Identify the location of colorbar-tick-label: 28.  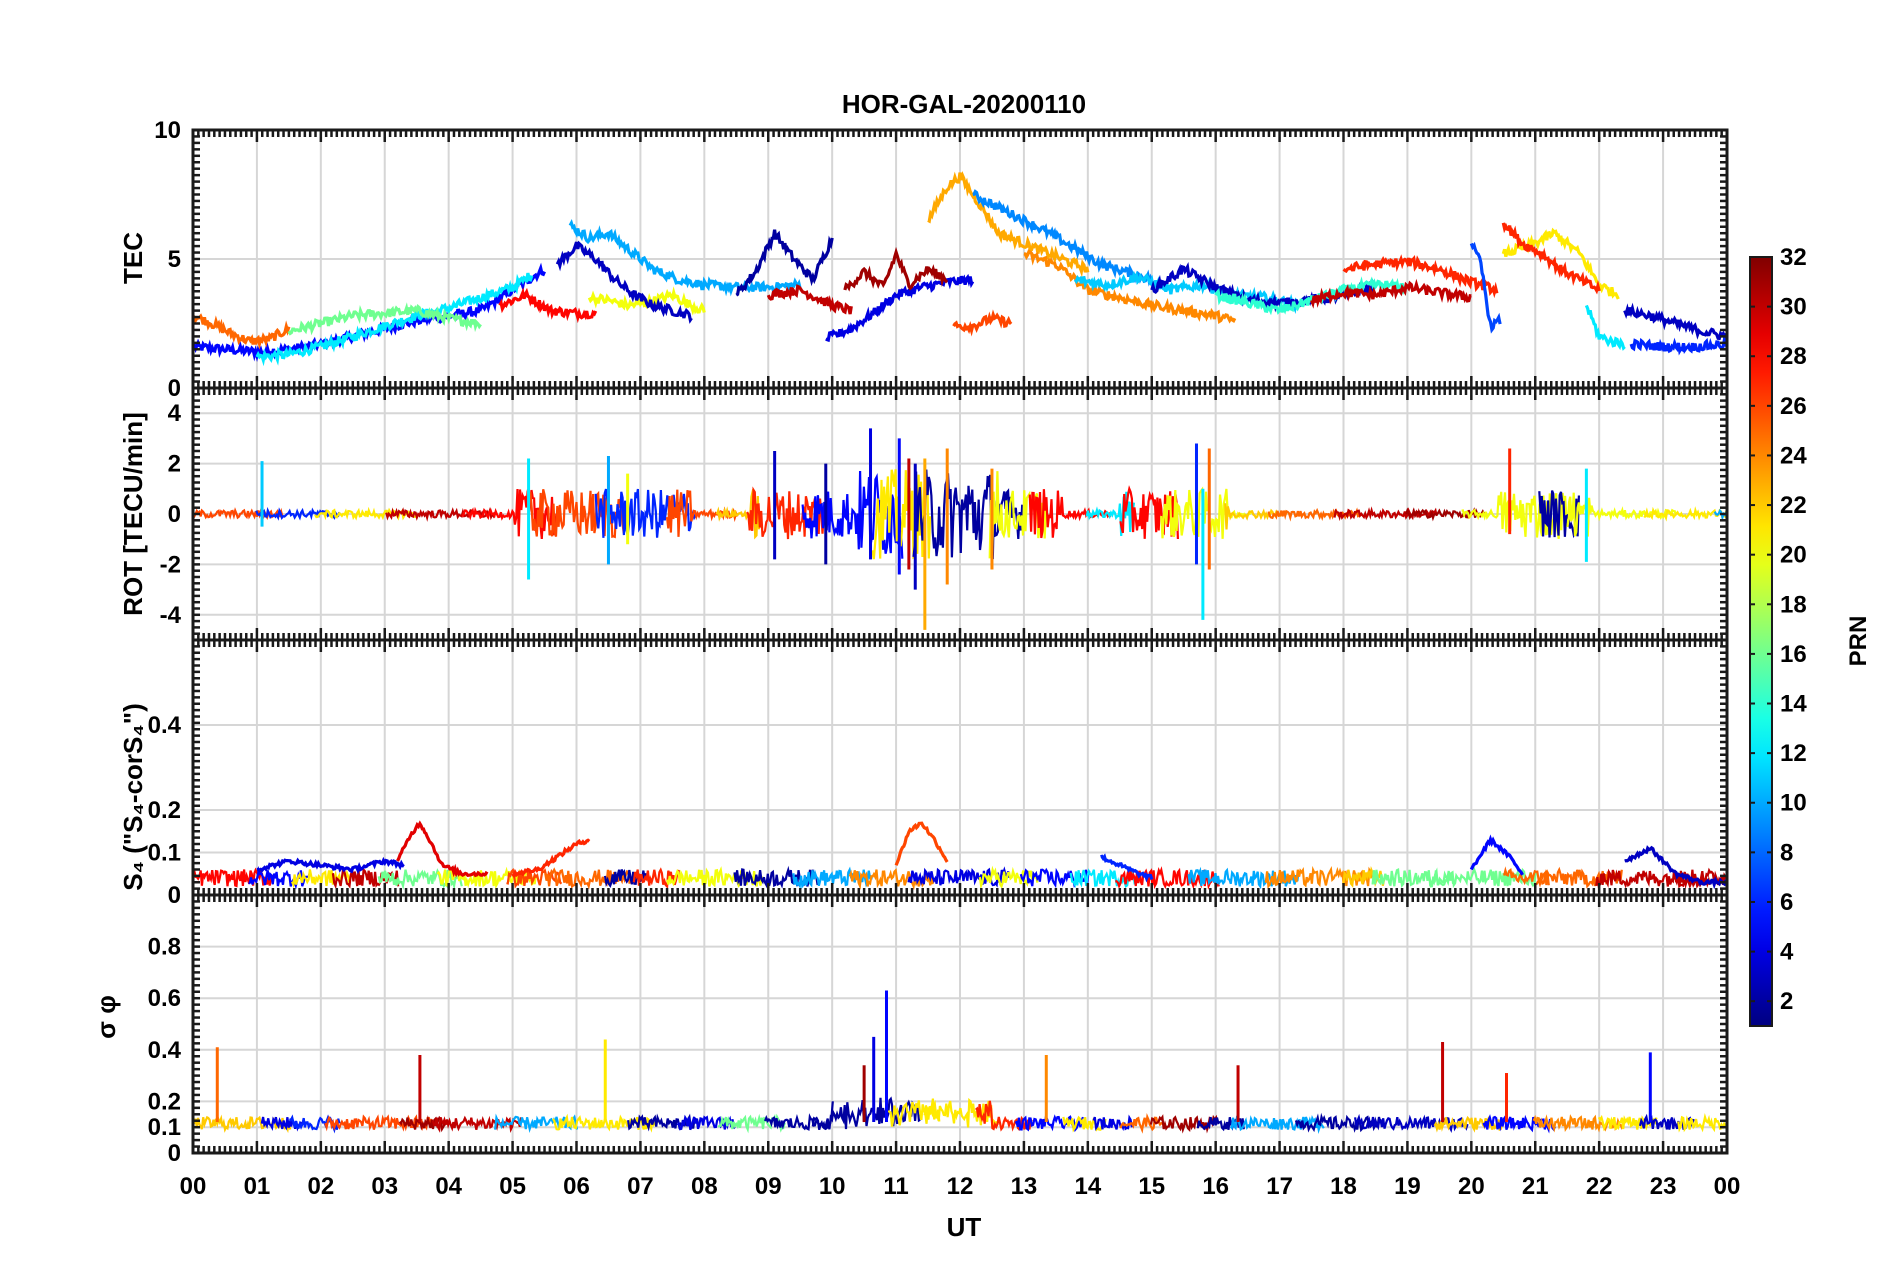
(1793, 356).